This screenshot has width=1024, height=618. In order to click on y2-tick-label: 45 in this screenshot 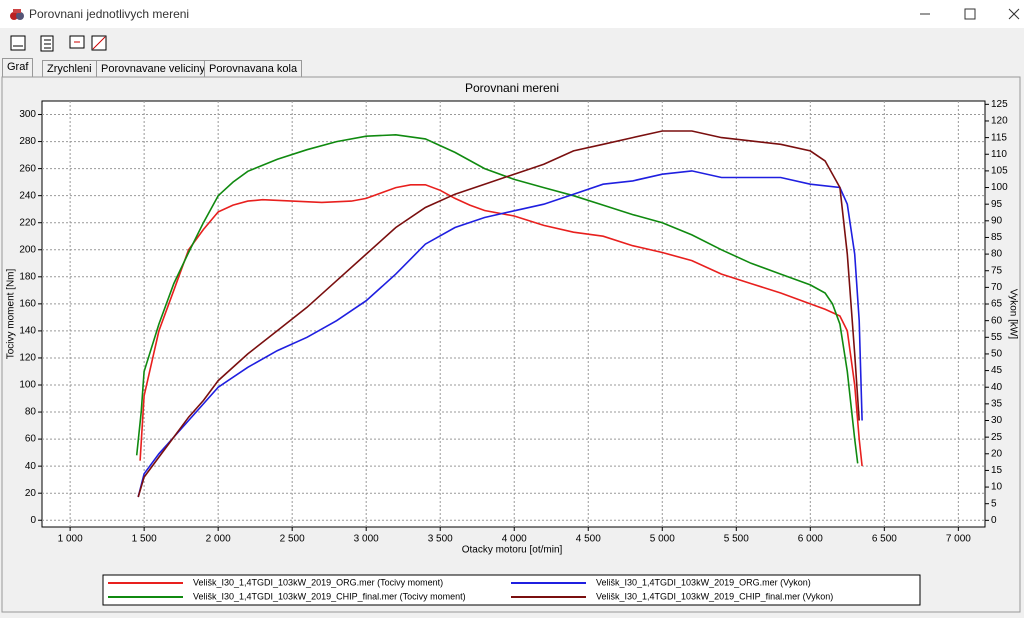, I will do `click(997, 370)`.